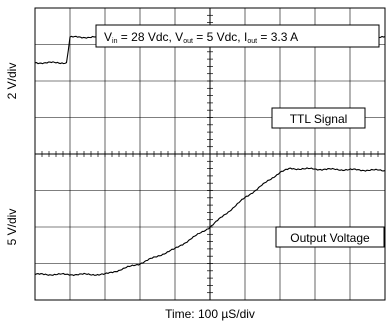 The height and width of the screenshot is (324, 389). What do you see at coordinates (12, 81) in the screenshot?
I see `ylabel-top: 2 V/div` at bounding box center [12, 81].